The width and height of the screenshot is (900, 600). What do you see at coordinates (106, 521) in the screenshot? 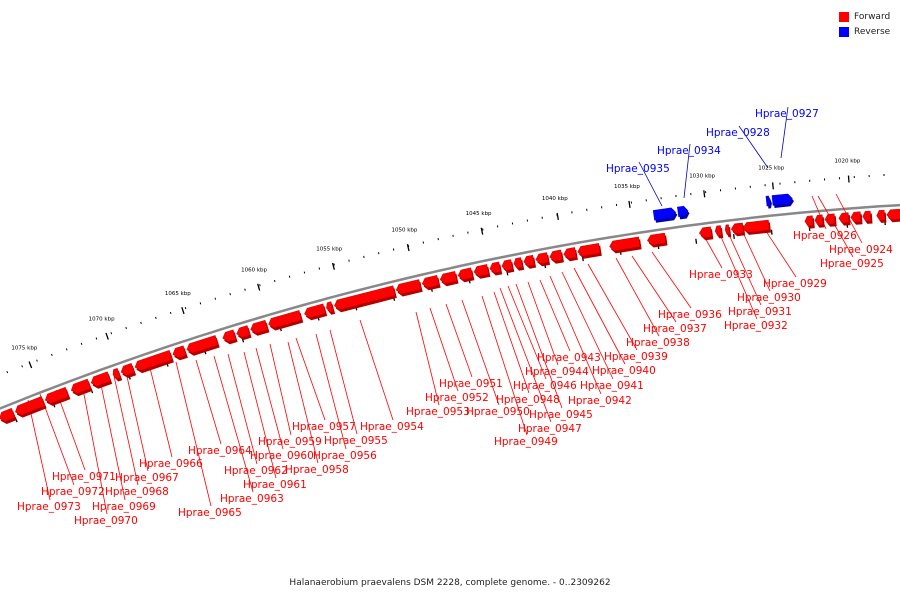
I see `gene-label-forward: Hprae_0970` at bounding box center [106, 521].